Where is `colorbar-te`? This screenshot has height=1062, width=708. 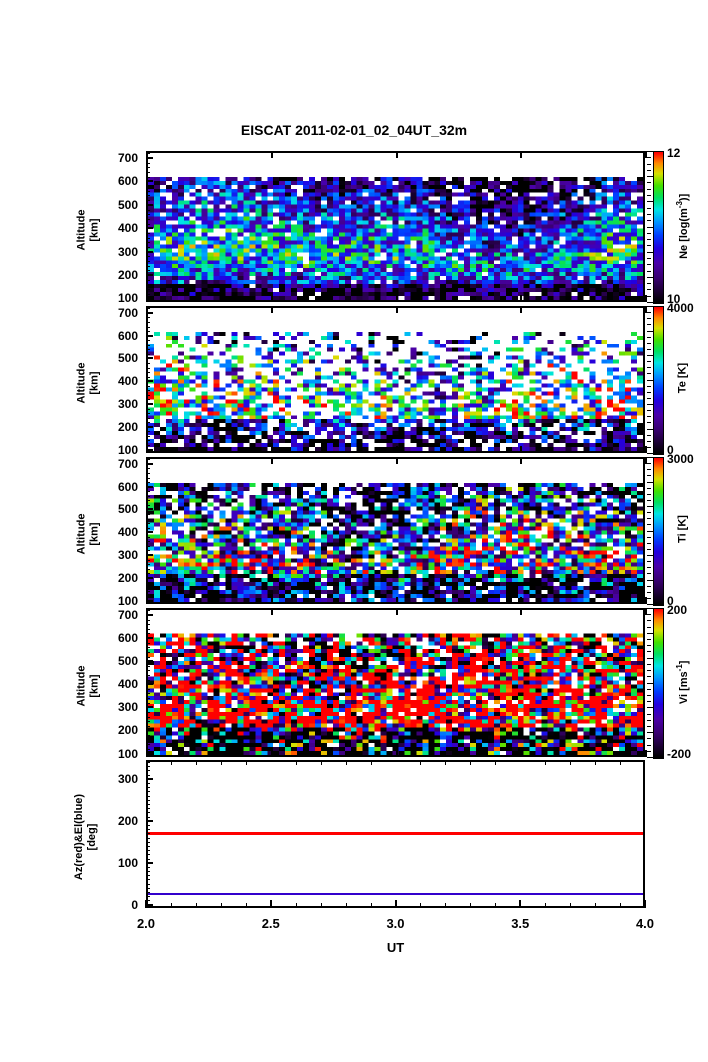 colorbar-te is located at coordinates (658, 380).